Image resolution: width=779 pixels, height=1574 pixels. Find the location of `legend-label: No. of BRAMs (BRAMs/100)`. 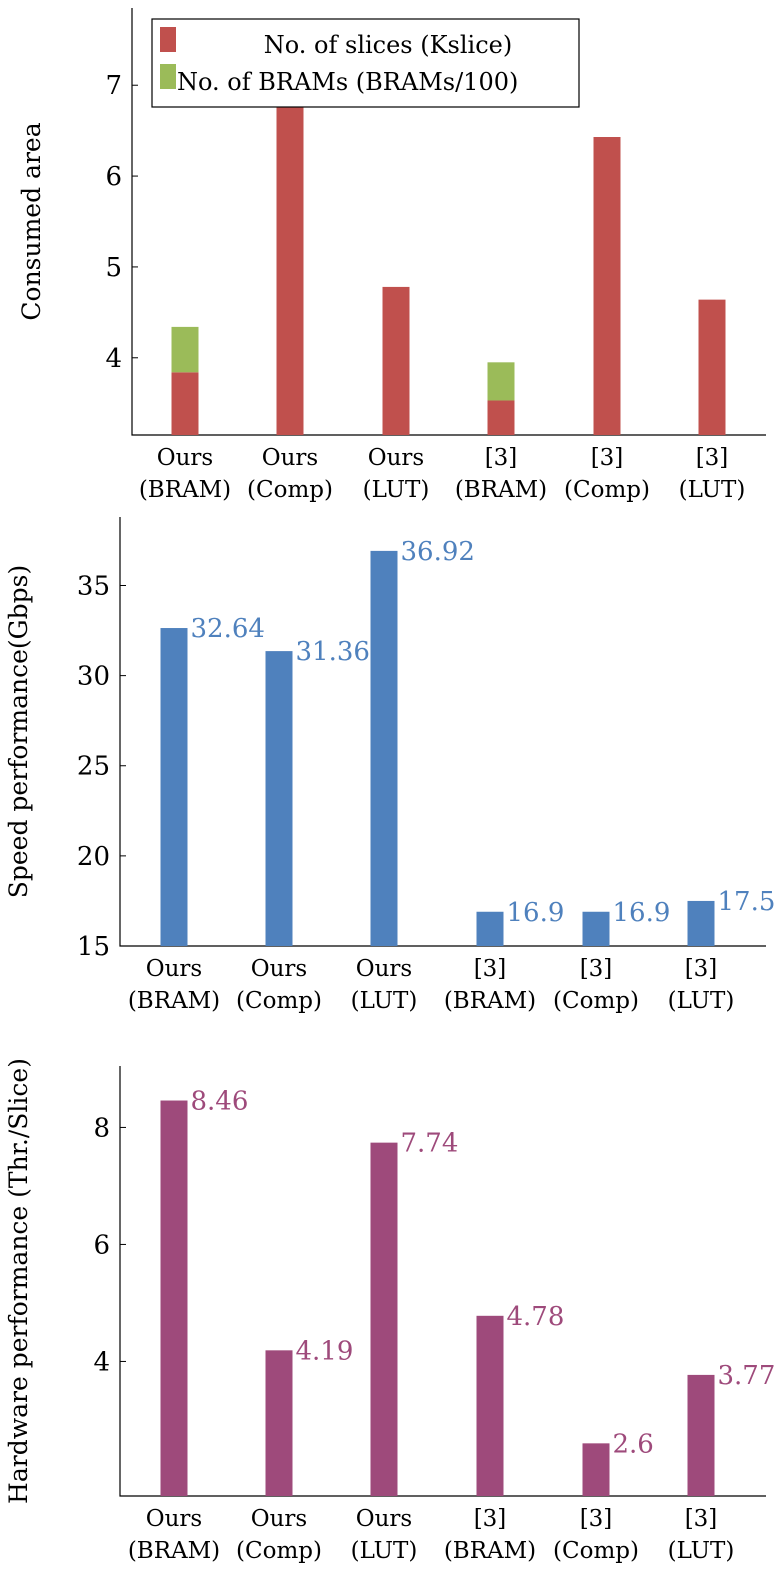

legend-label: No. of BRAMs (BRAMs/100) is located at coordinates (347, 82).